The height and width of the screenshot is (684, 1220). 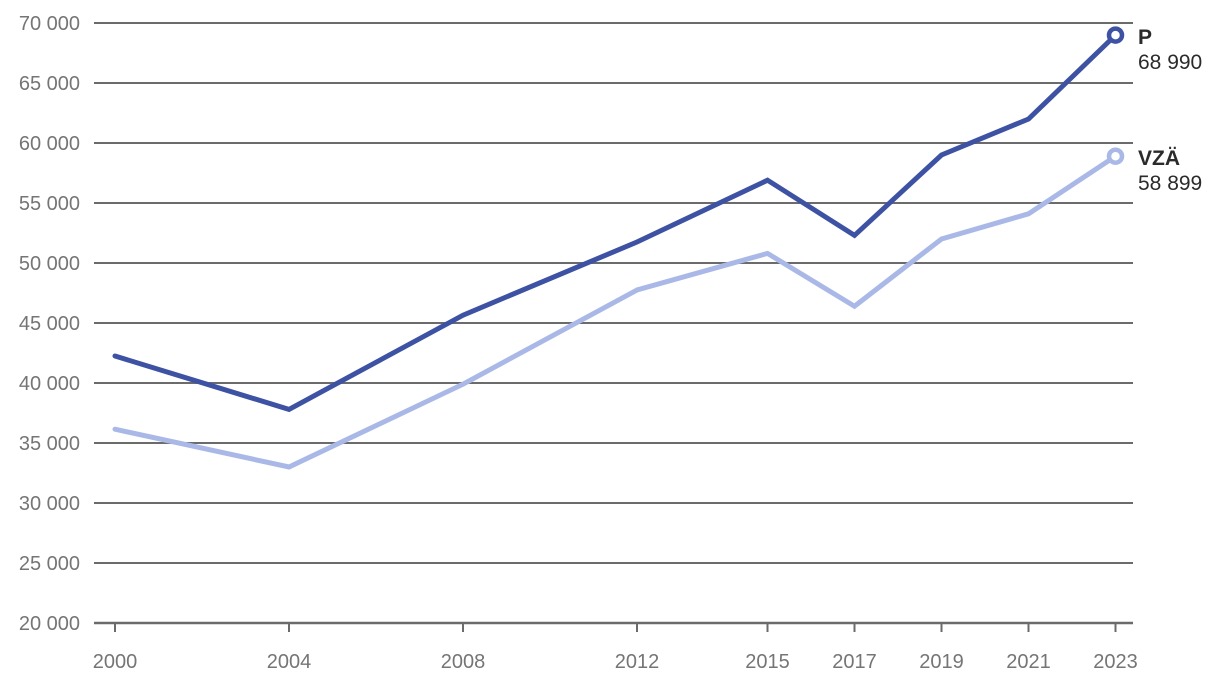 What do you see at coordinates (1159, 158) in the screenshot?
I see `series-end-name-vza: VZÄ` at bounding box center [1159, 158].